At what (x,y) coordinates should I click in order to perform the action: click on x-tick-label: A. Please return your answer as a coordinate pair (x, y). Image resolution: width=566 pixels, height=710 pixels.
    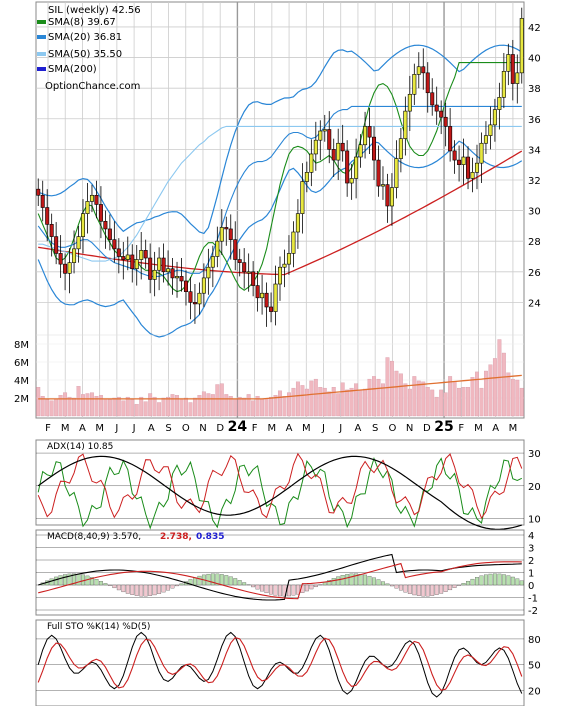
    Looking at the image, I should click on (82, 428).